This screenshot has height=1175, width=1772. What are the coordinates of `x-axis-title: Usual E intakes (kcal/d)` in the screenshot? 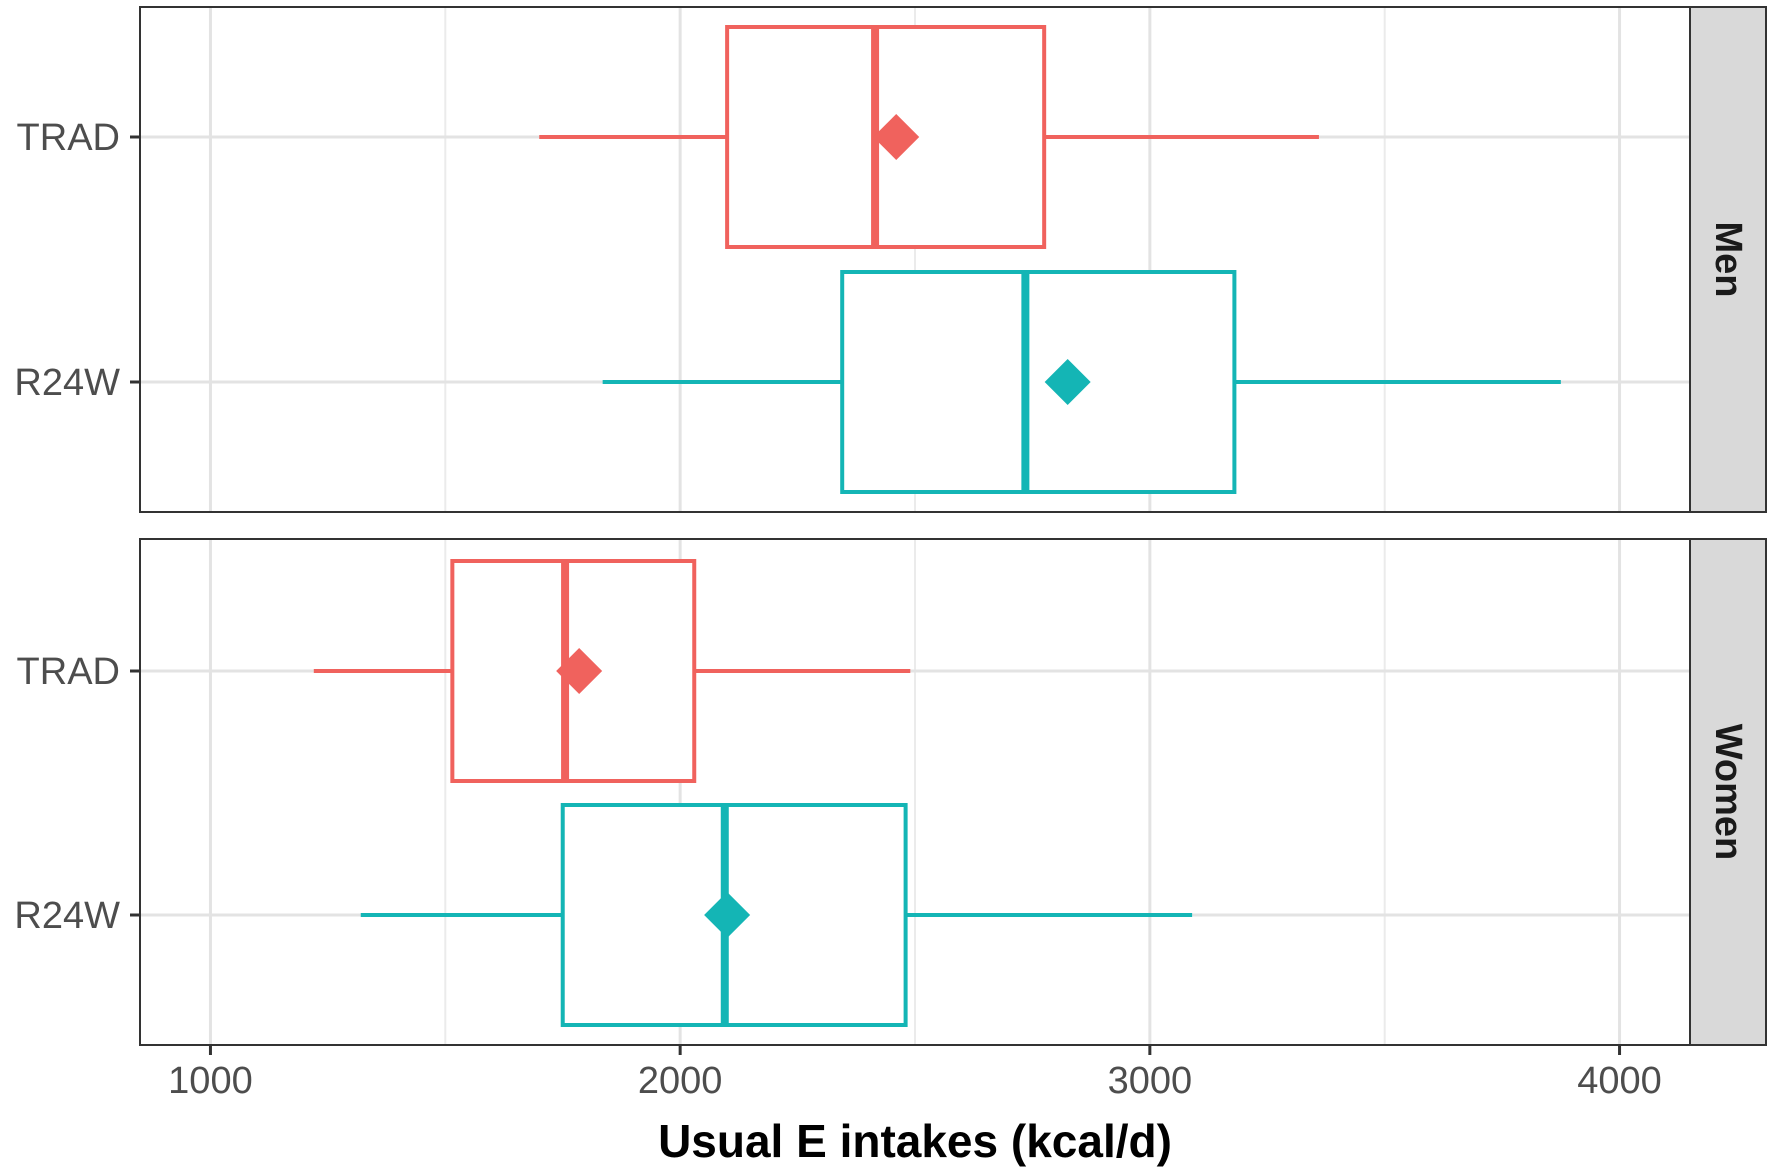 It's located at (915, 1141).